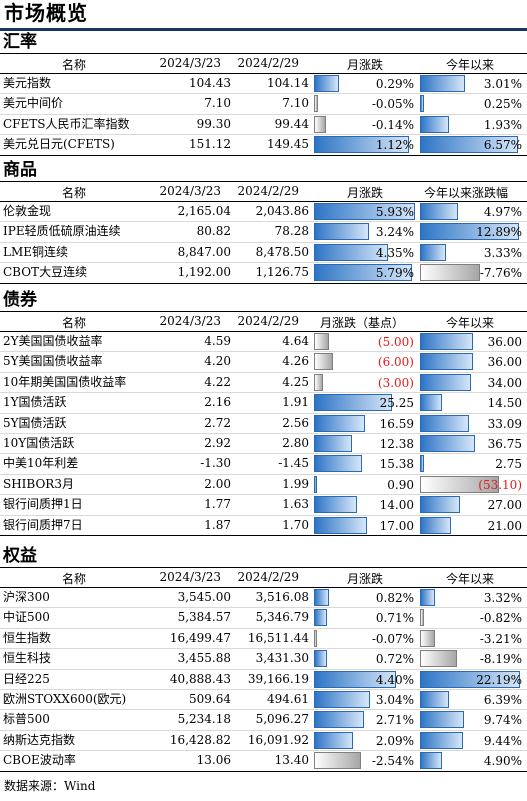 The height and width of the screenshot is (801, 527). I want to click on row-value: 5,384.57, so click(204, 617).